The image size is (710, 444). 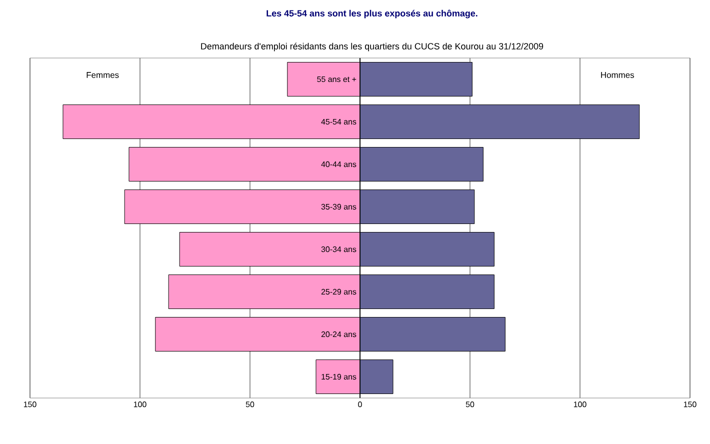 What do you see at coordinates (102, 75) in the screenshot?
I see `text: Femmes` at bounding box center [102, 75].